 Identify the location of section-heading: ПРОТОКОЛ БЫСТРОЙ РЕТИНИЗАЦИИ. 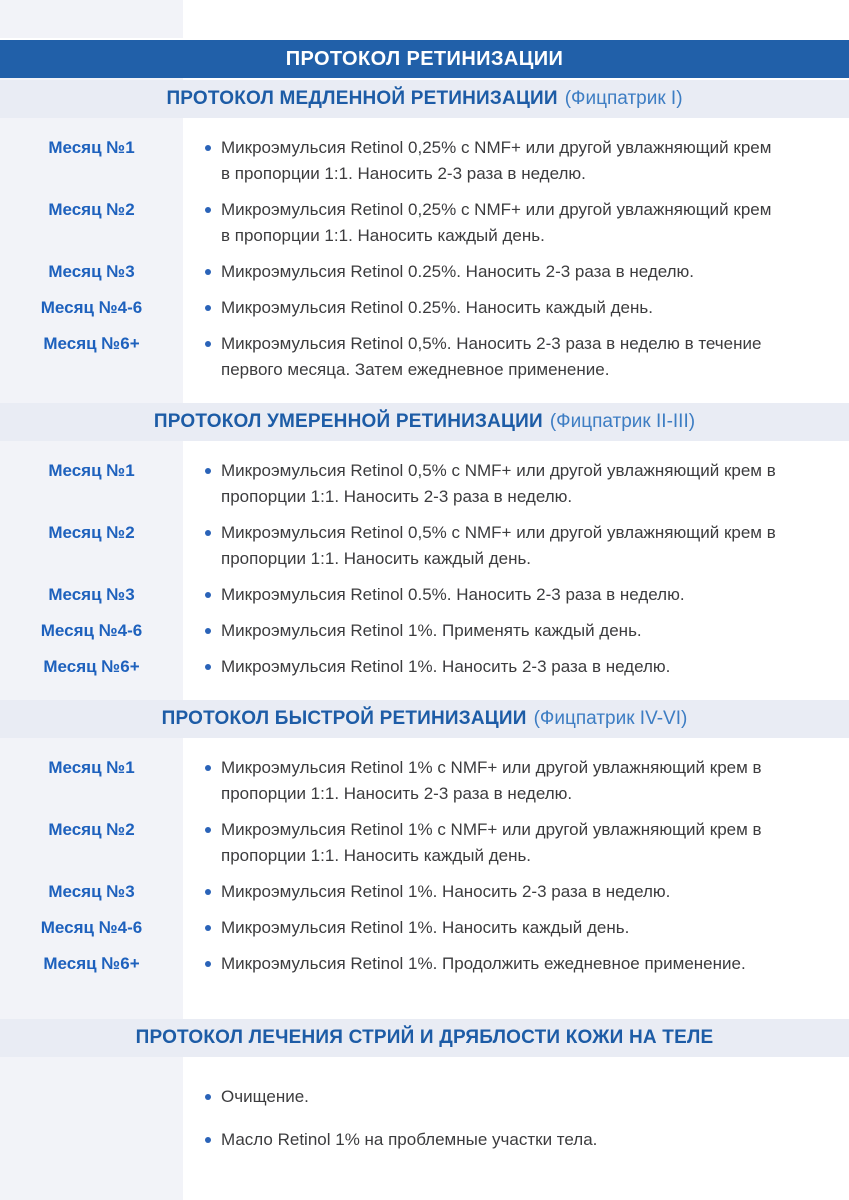
(344, 718).